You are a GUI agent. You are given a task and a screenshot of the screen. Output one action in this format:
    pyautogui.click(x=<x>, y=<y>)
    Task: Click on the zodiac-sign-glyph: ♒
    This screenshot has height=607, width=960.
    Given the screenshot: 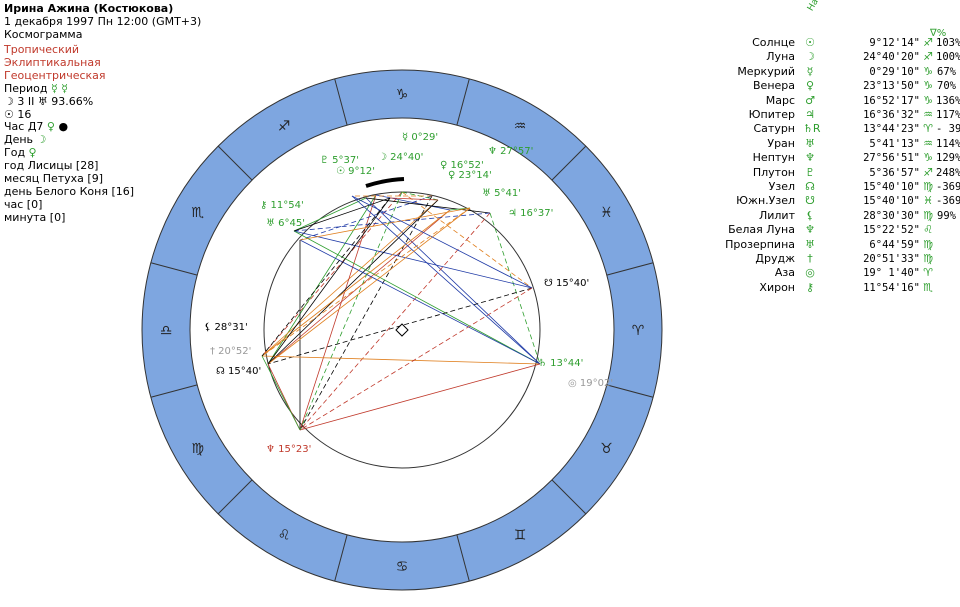 What is the action you would take?
    pyautogui.click(x=520, y=127)
    